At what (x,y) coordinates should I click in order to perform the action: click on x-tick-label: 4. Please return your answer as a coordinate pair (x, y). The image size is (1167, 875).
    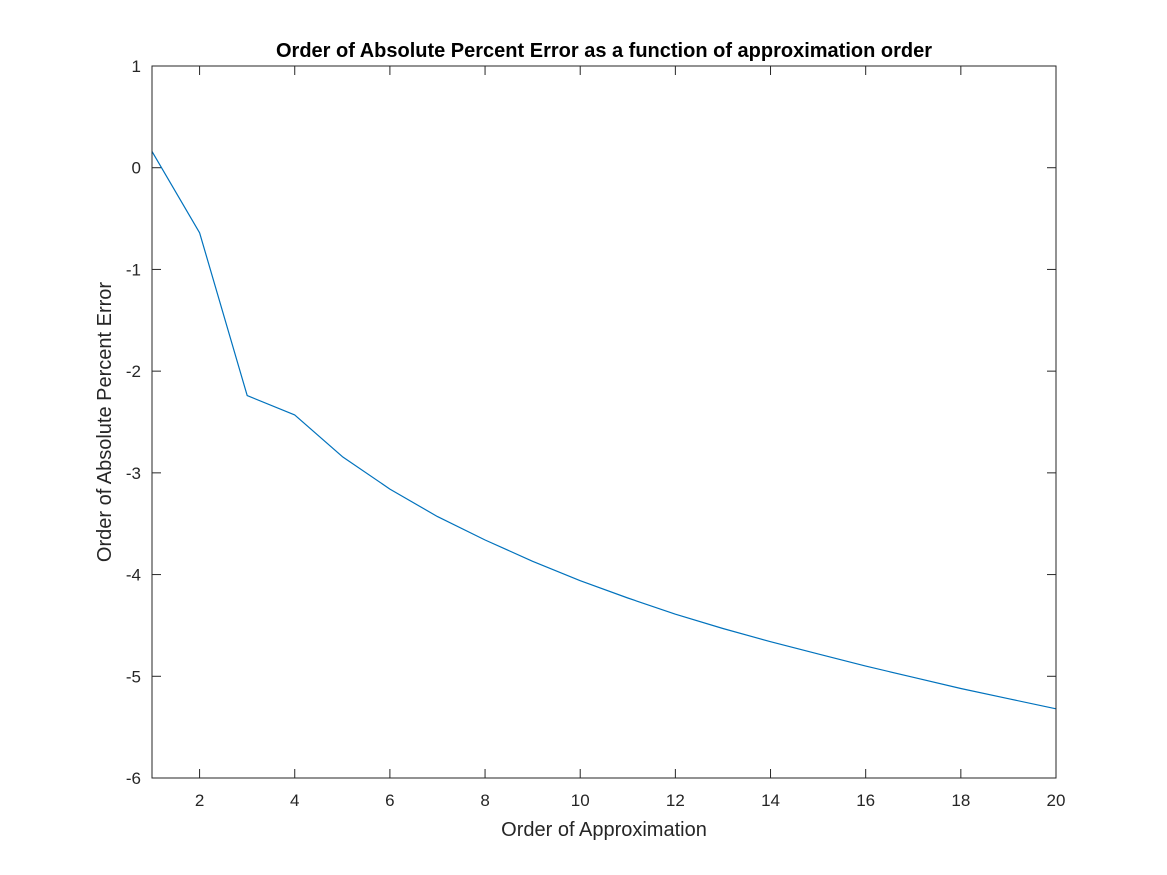
    Looking at the image, I should click on (294, 800).